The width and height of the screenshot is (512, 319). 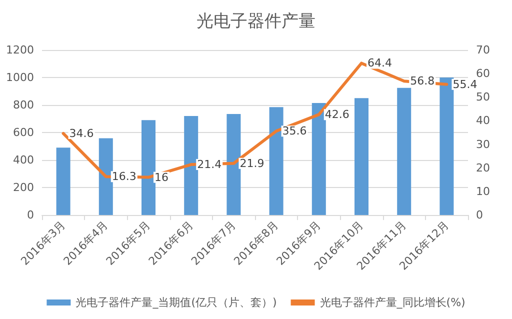 What do you see at coordinates (209, 165) in the screenshot?
I see `data-label: 21.4` at bounding box center [209, 165].